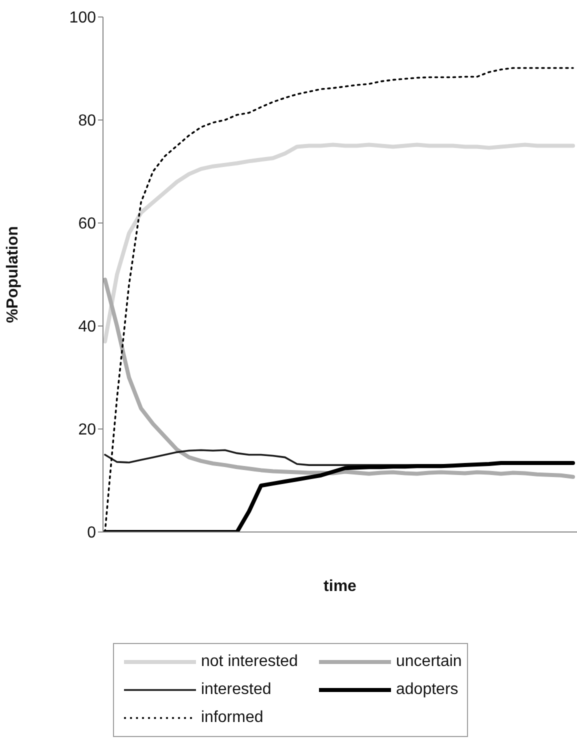 The image size is (577, 738). Describe the element at coordinates (91, 533) in the screenshot. I see `y-tick-label: 0` at that location.